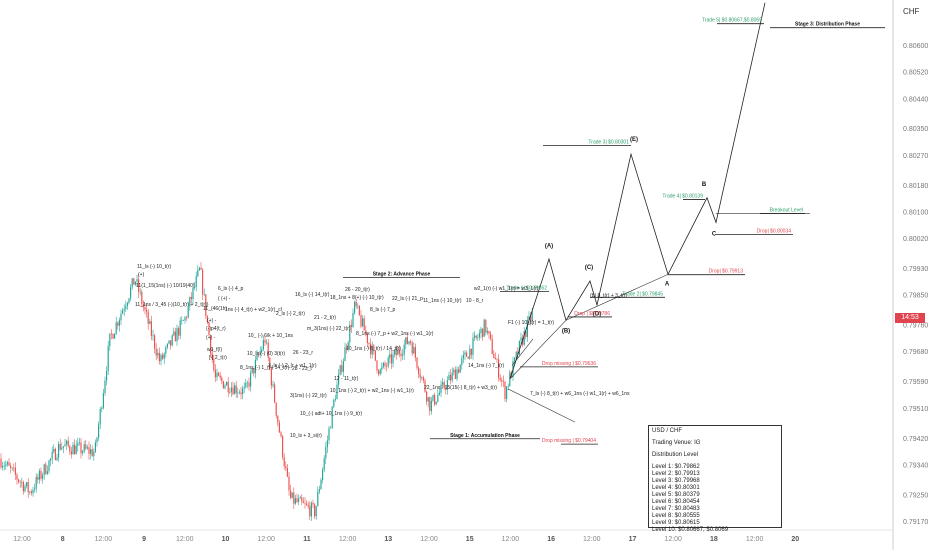  I want to click on level-label: Breakout Level, so click(786, 210).